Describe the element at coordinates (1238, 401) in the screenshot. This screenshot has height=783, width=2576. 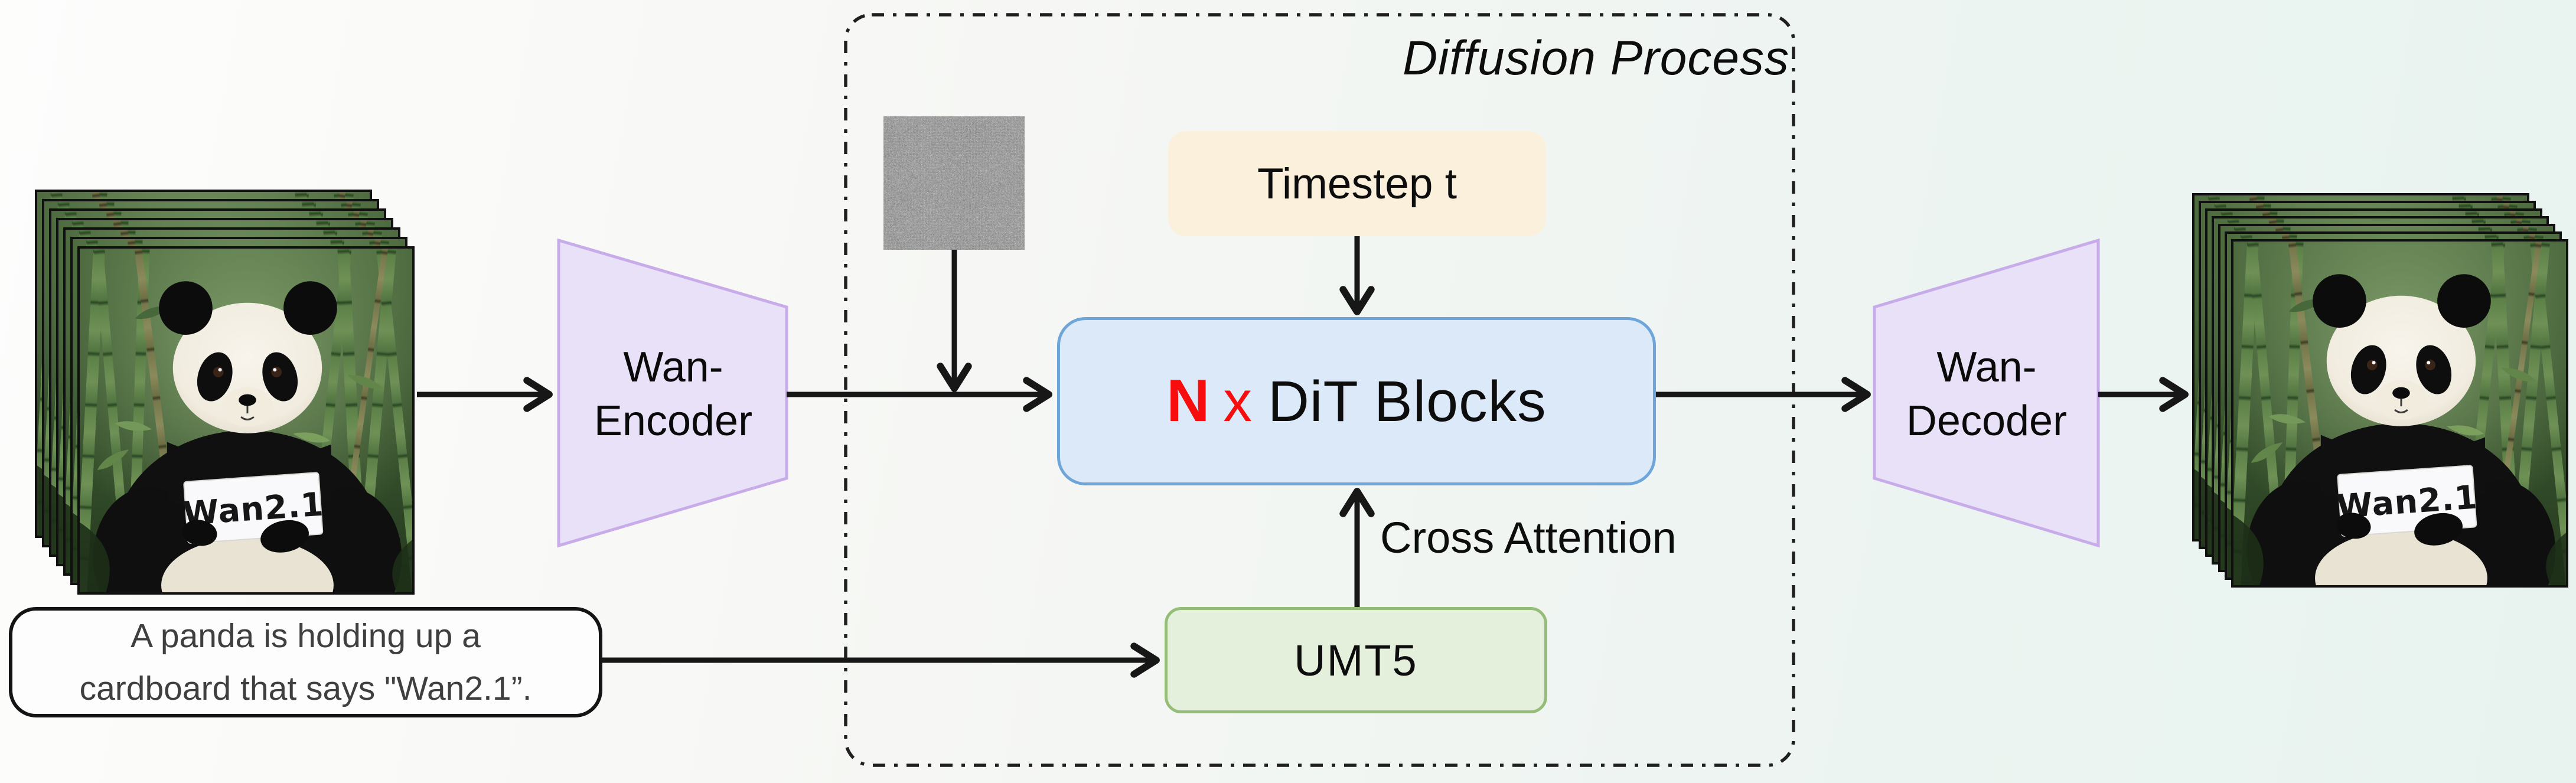
I see `dit-times: x` at that location.